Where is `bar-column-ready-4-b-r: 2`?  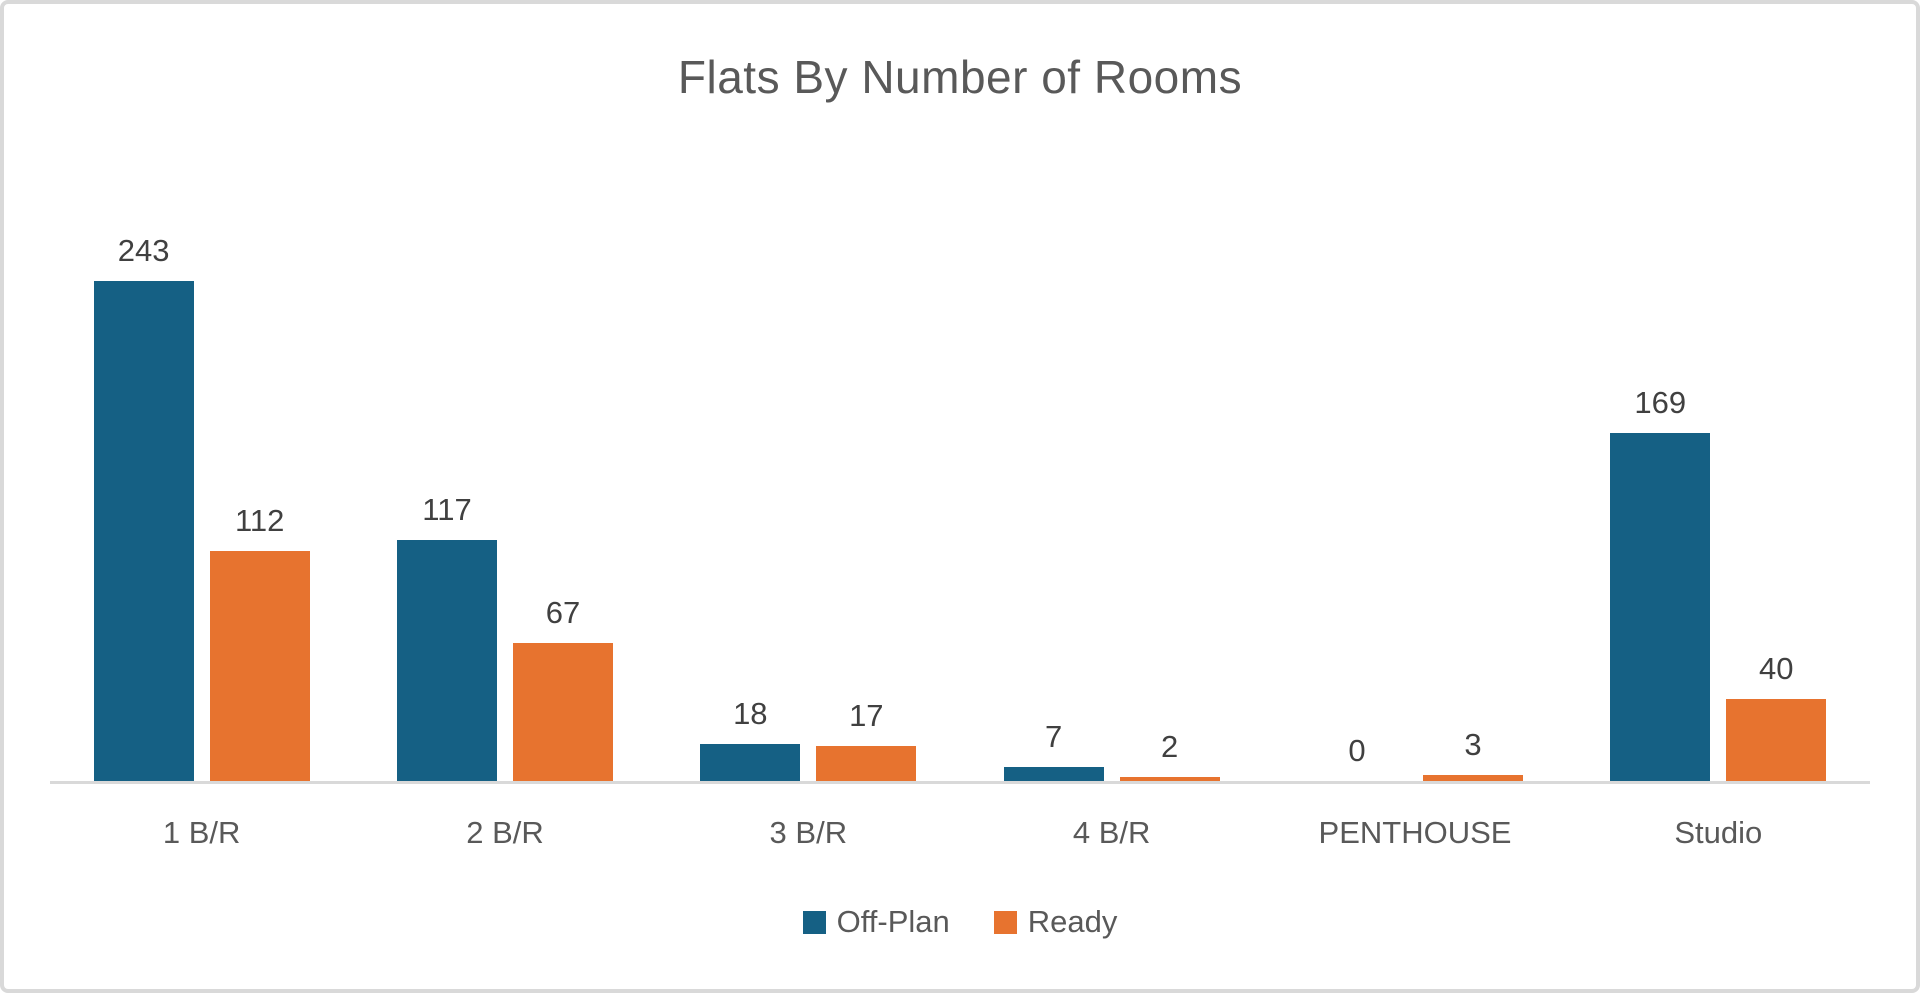 bar-column-ready-4-b-r: 2 is located at coordinates (1169, 754).